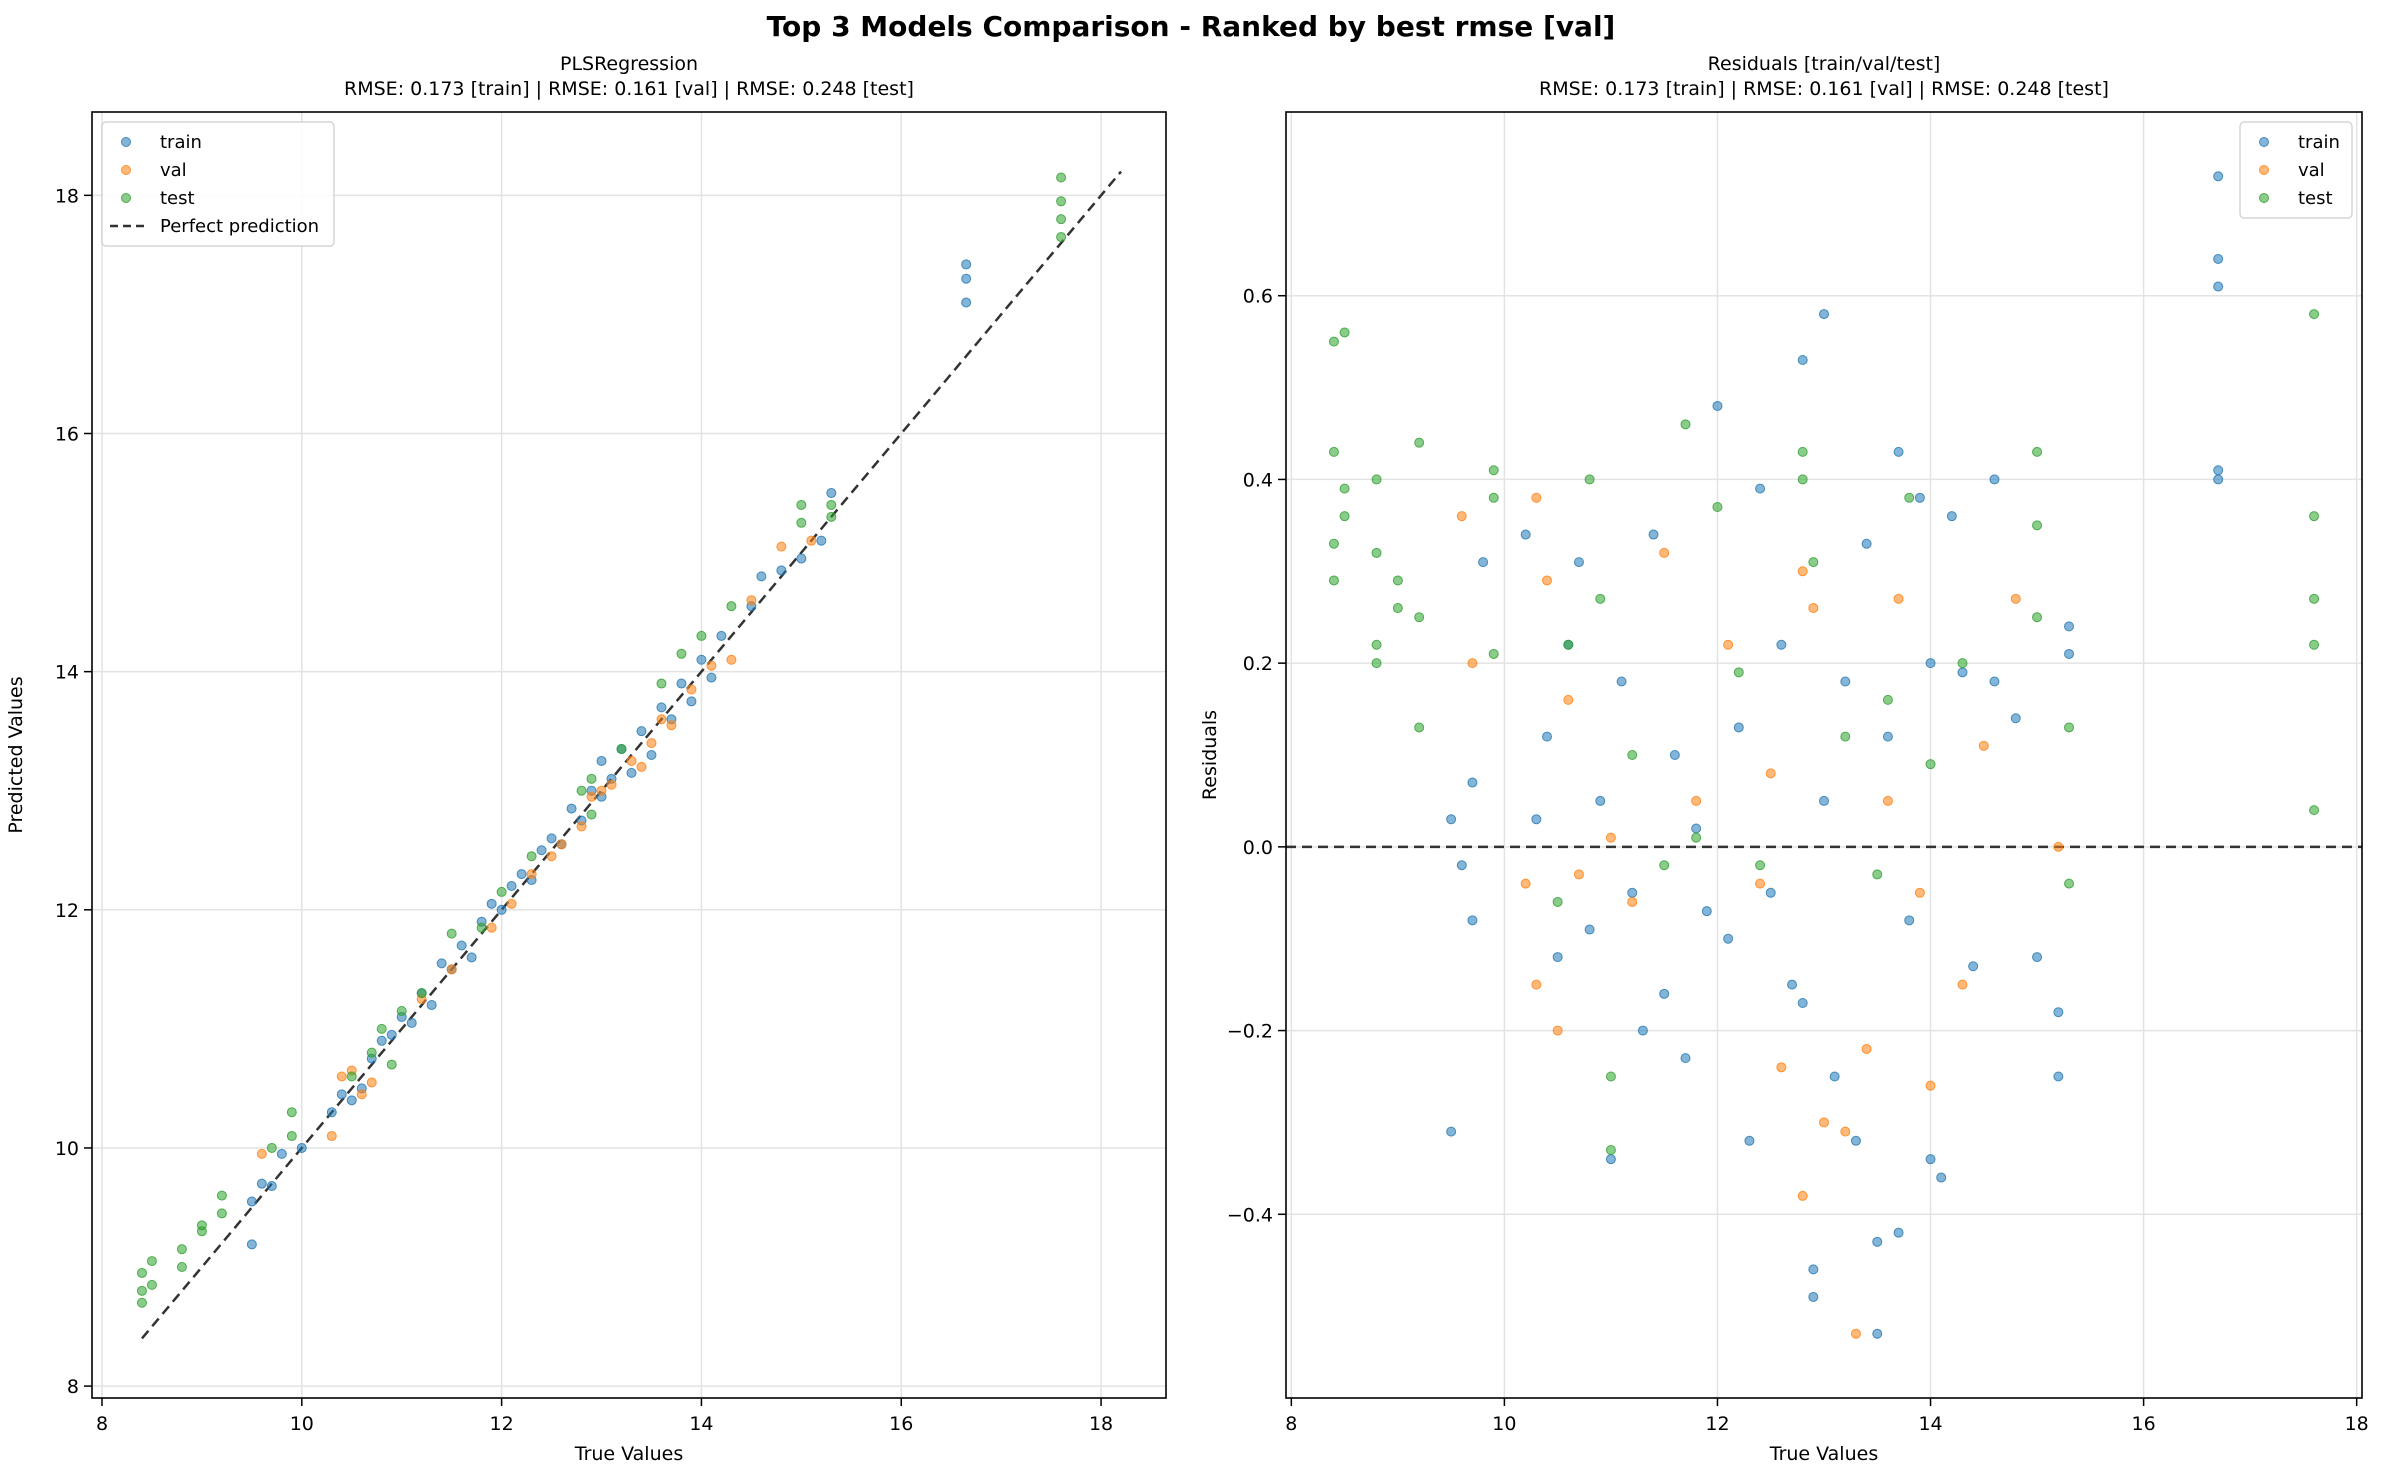 Image resolution: width=2382 pixels, height=1475 pixels. I want to click on x-axis-label: True Values, so click(628, 1454).